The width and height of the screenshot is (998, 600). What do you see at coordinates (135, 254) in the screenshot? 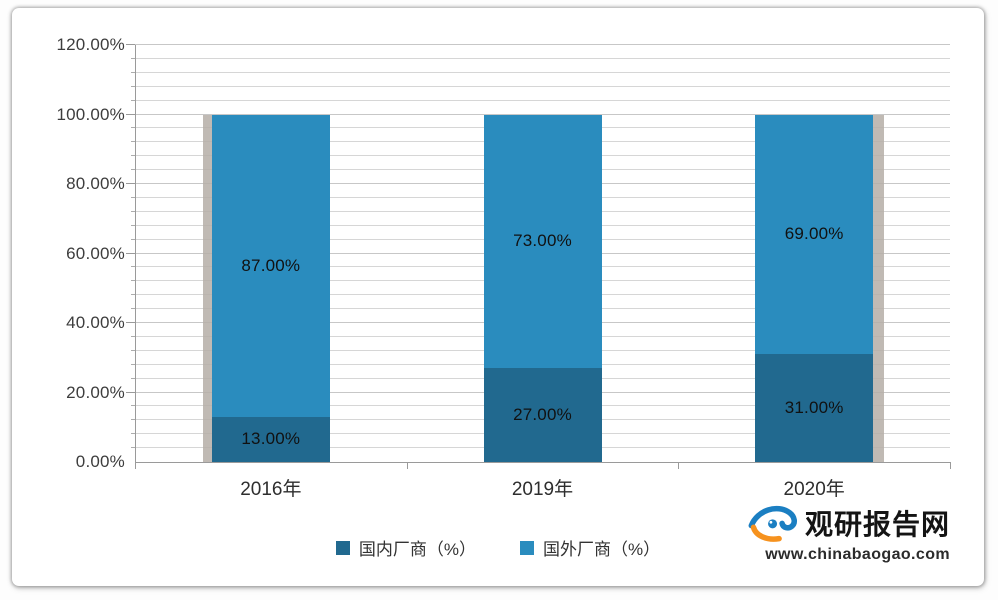
I see `y-axis-line` at bounding box center [135, 254].